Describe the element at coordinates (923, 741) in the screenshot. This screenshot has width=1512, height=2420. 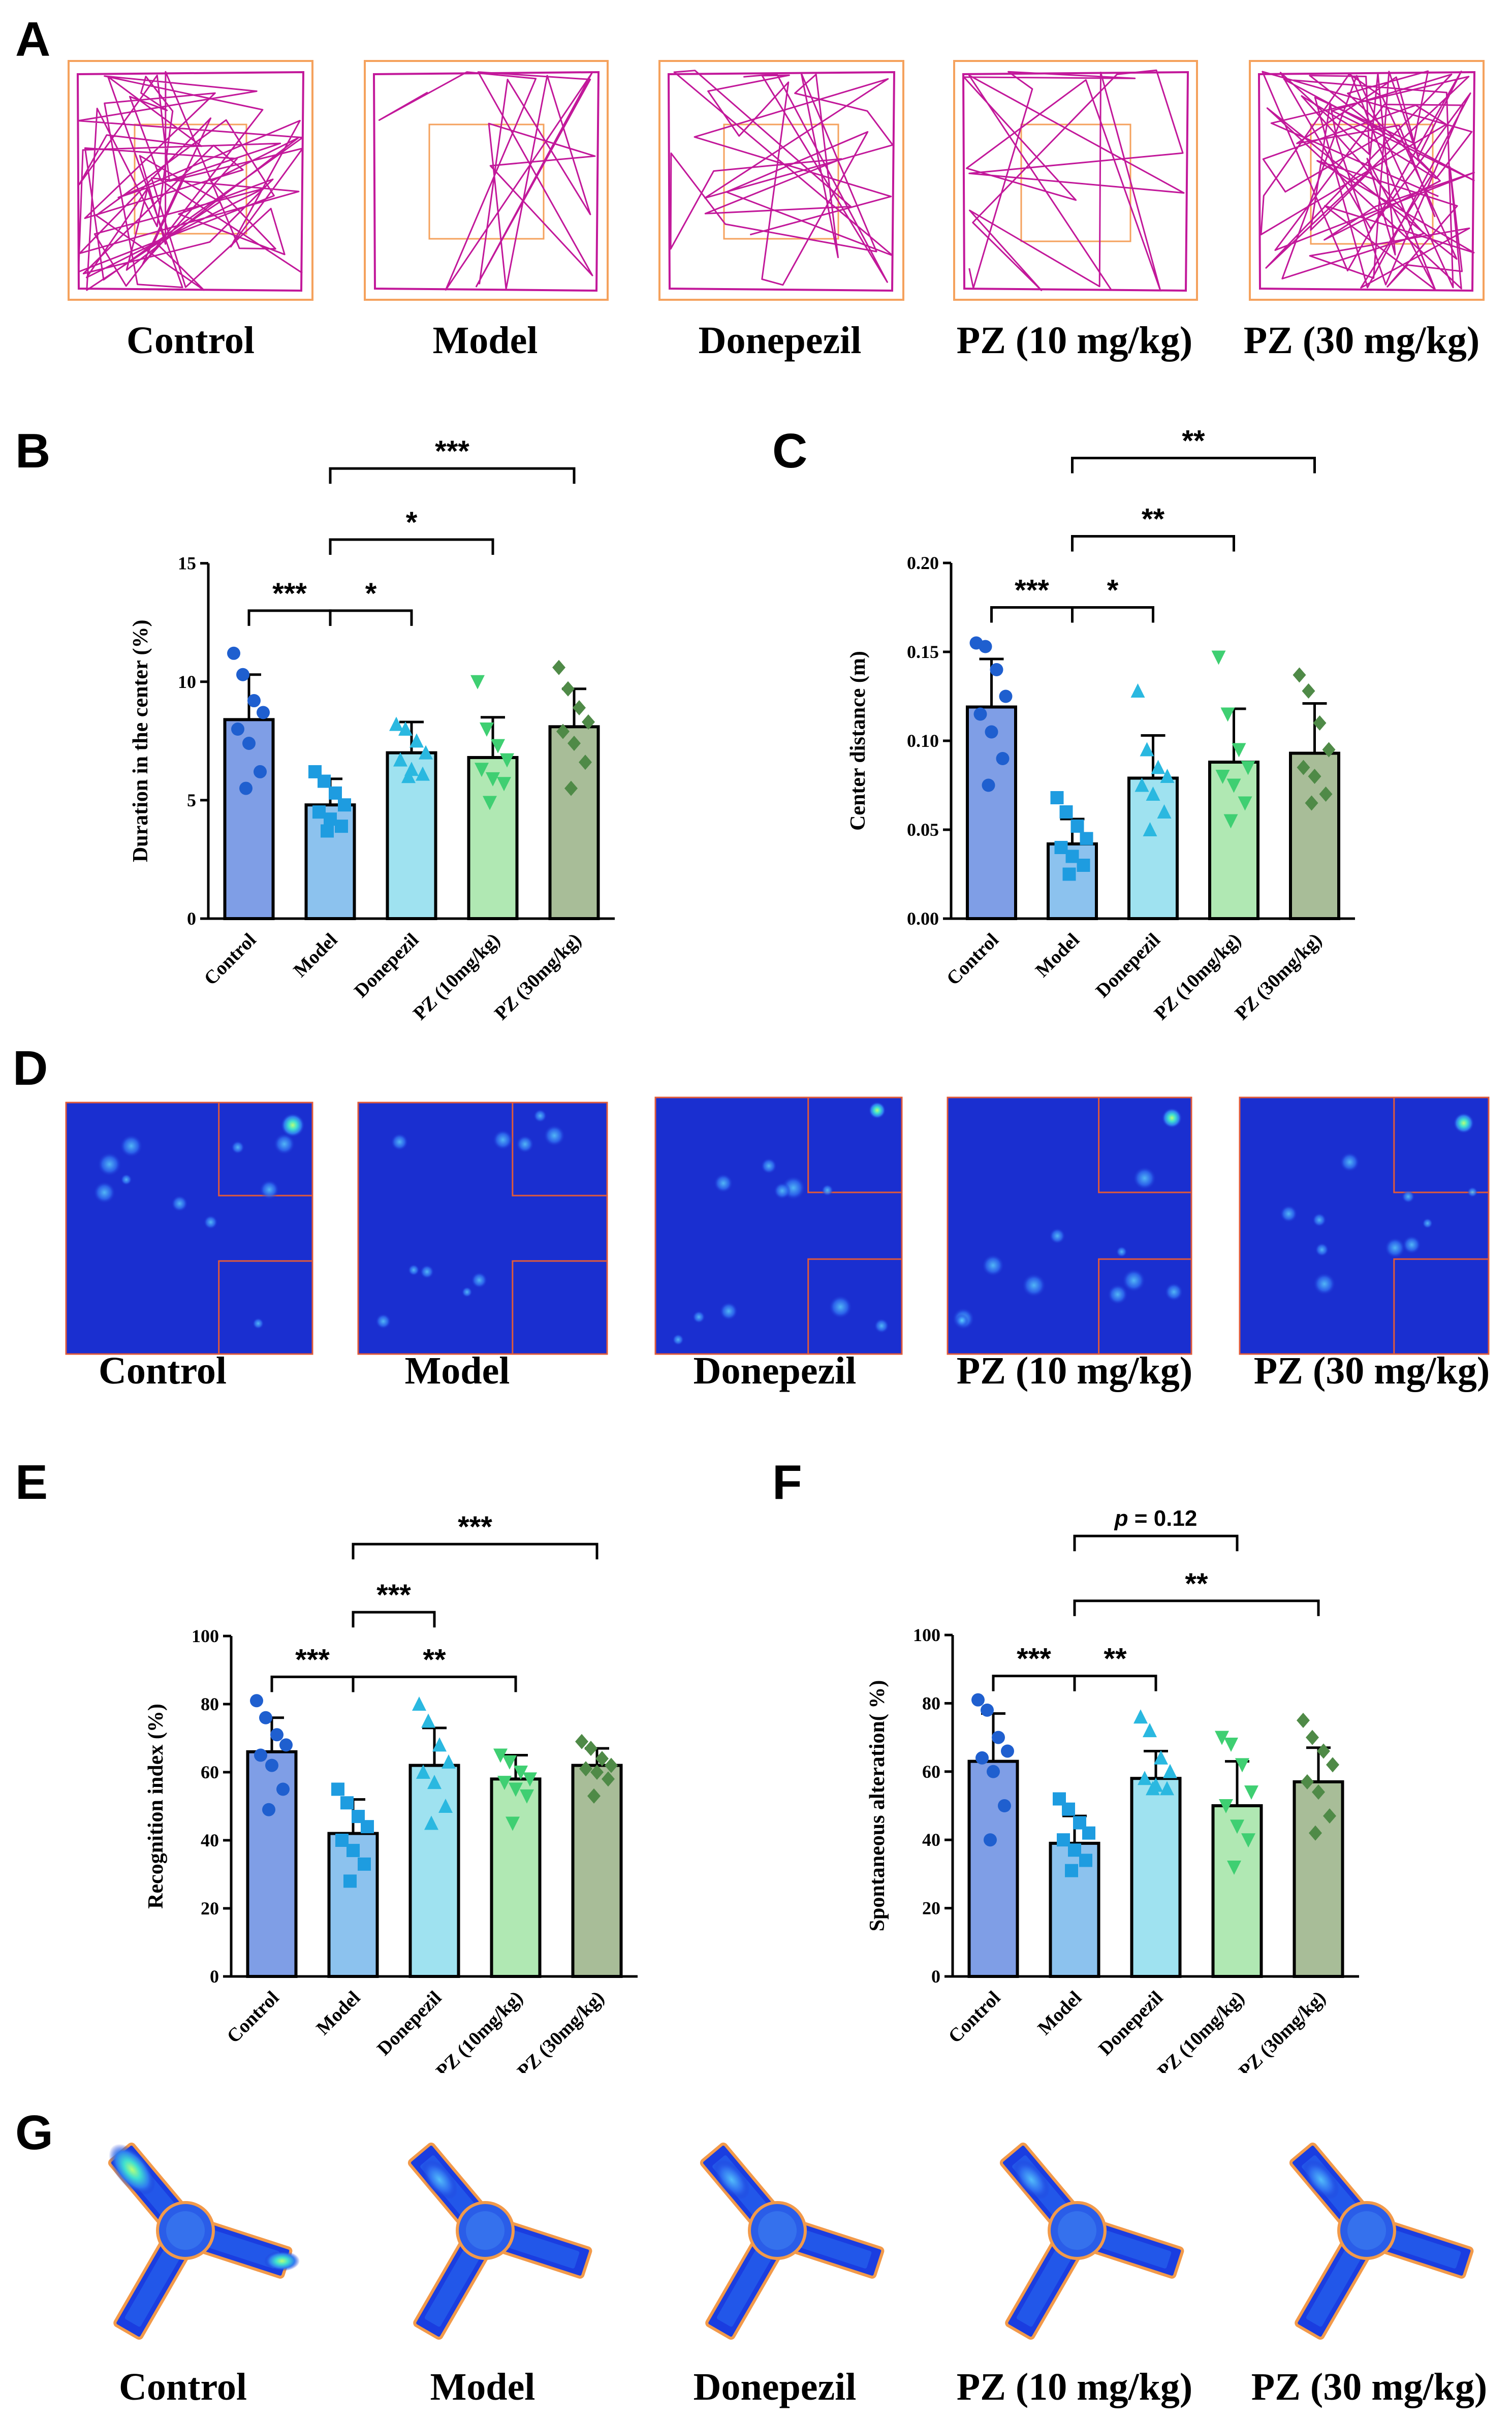
I see `y-tick-label: 0.10` at that location.